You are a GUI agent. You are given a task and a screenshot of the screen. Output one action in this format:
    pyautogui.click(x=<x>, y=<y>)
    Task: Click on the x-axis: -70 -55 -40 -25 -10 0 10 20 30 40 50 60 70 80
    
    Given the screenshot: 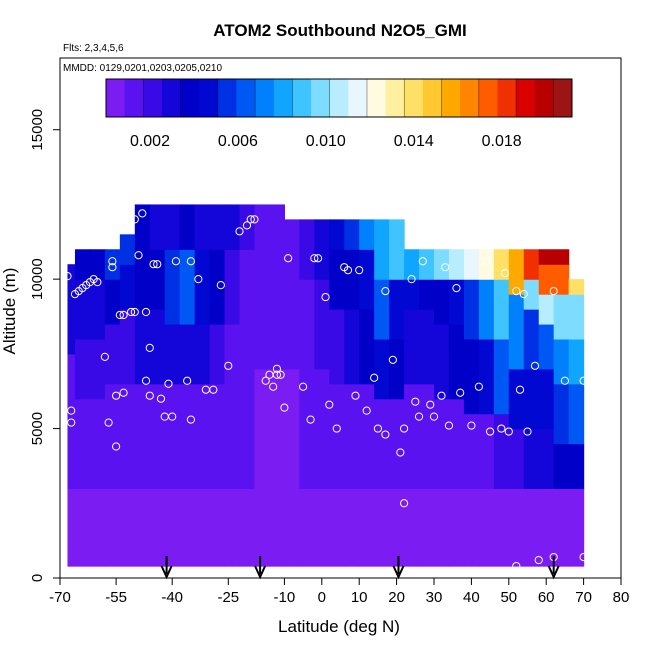 What is the action you would take?
    pyautogui.click(x=339, y=592)
    